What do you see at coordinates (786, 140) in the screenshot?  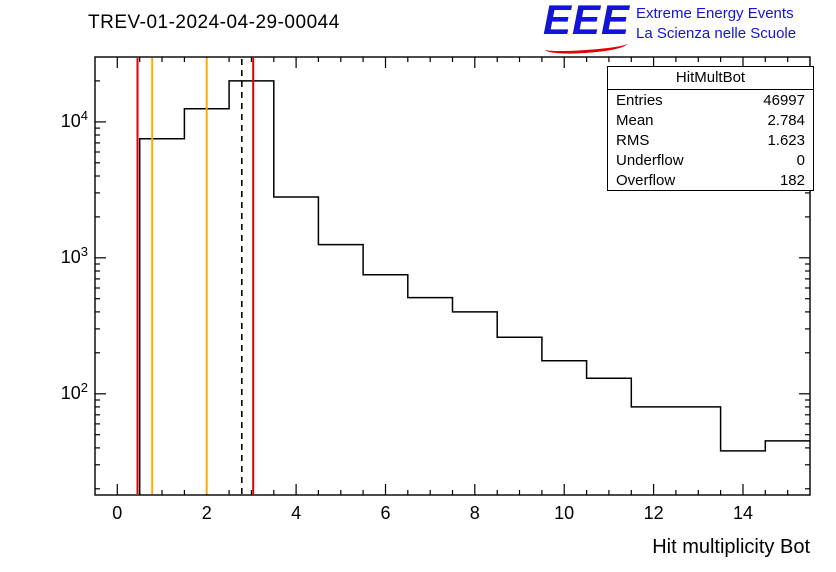 I see `stats-value: 1.623` at bounding box center [786, 140].